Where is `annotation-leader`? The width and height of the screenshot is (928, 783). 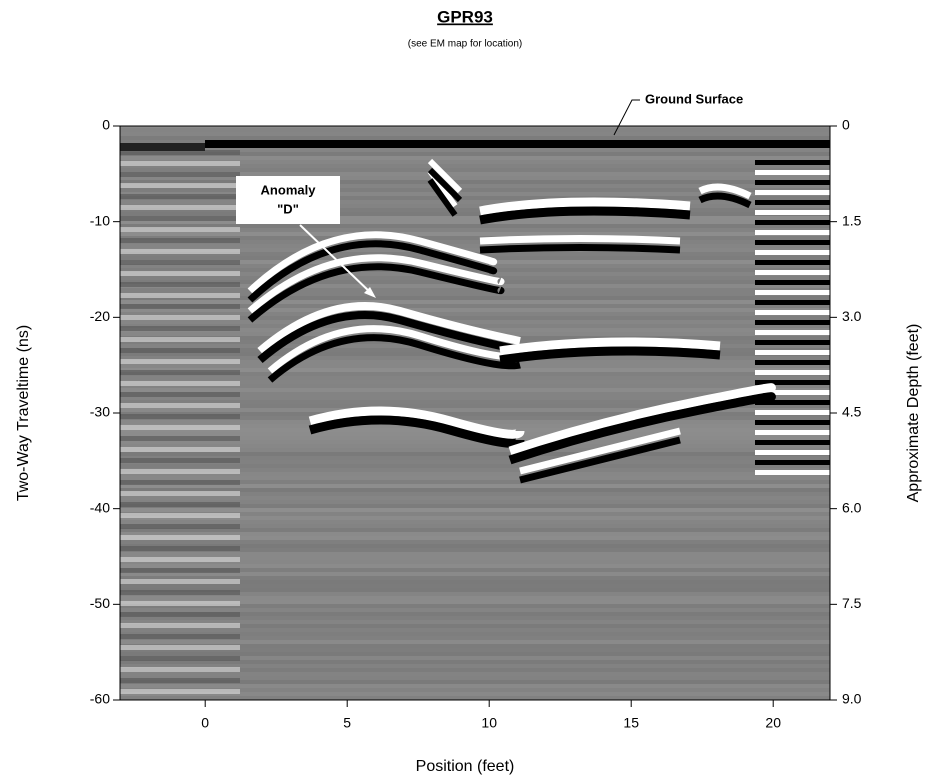 annotation-leader is located at coordinates (626, 117).